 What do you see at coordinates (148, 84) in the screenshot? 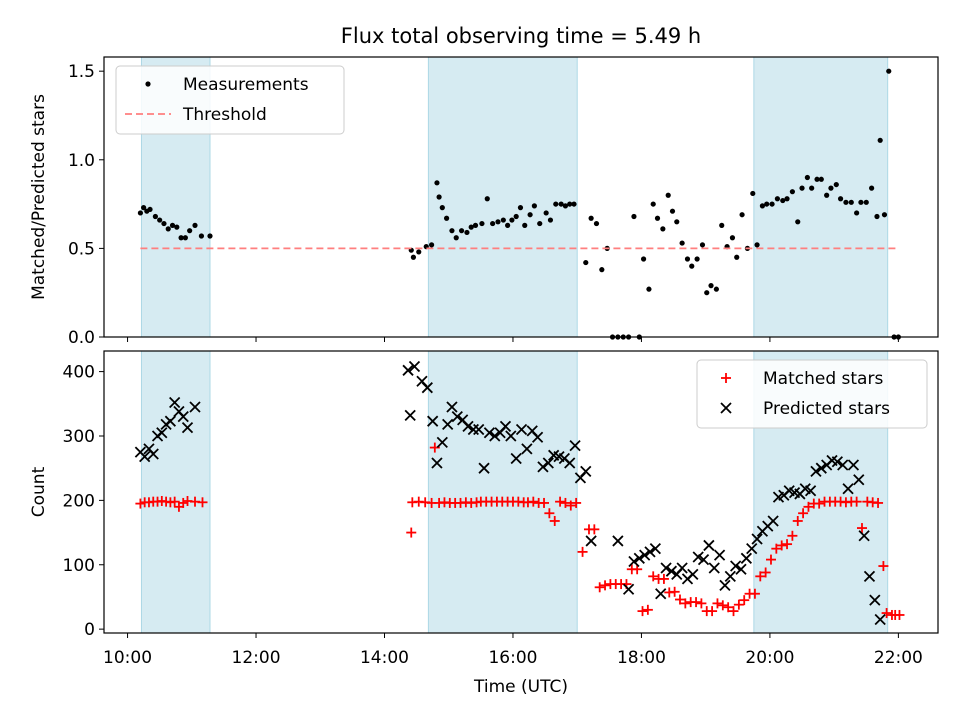
I see `legend-dot-swatch` at bounding box center [148, 84].